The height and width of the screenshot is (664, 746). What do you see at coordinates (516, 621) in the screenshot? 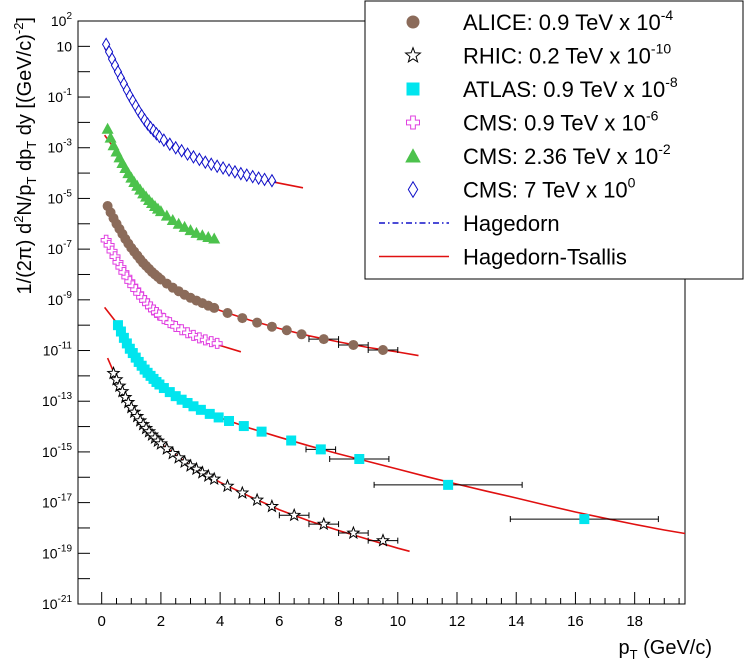
I see `x-tick-label: 14` at bounding box center [516, 621].